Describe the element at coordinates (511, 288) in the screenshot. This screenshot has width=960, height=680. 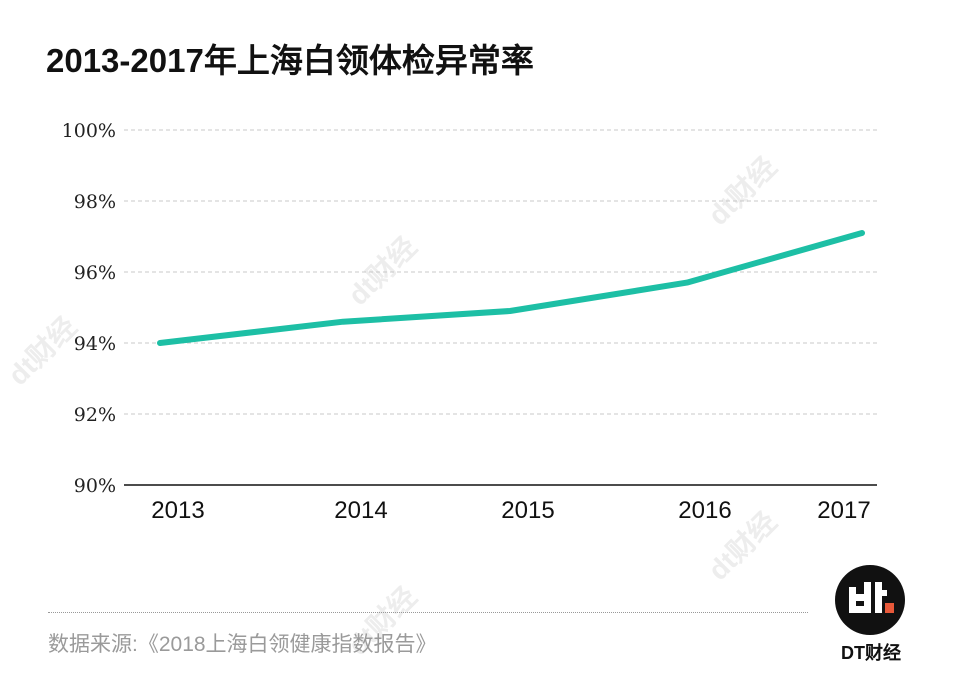
I see `series-line` at that location.